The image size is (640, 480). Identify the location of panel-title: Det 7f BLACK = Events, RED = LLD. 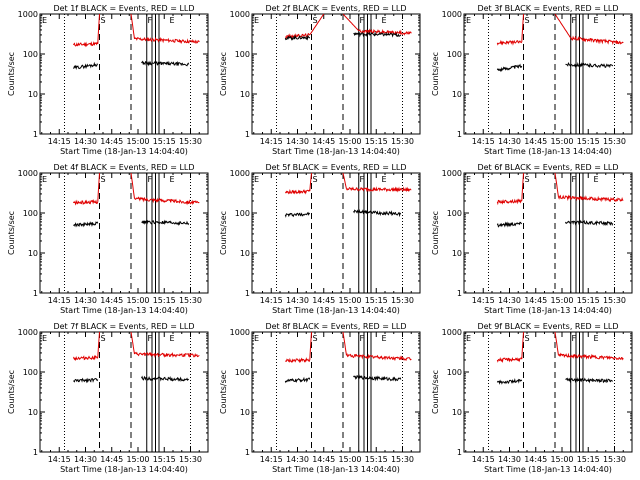
(123, 326).